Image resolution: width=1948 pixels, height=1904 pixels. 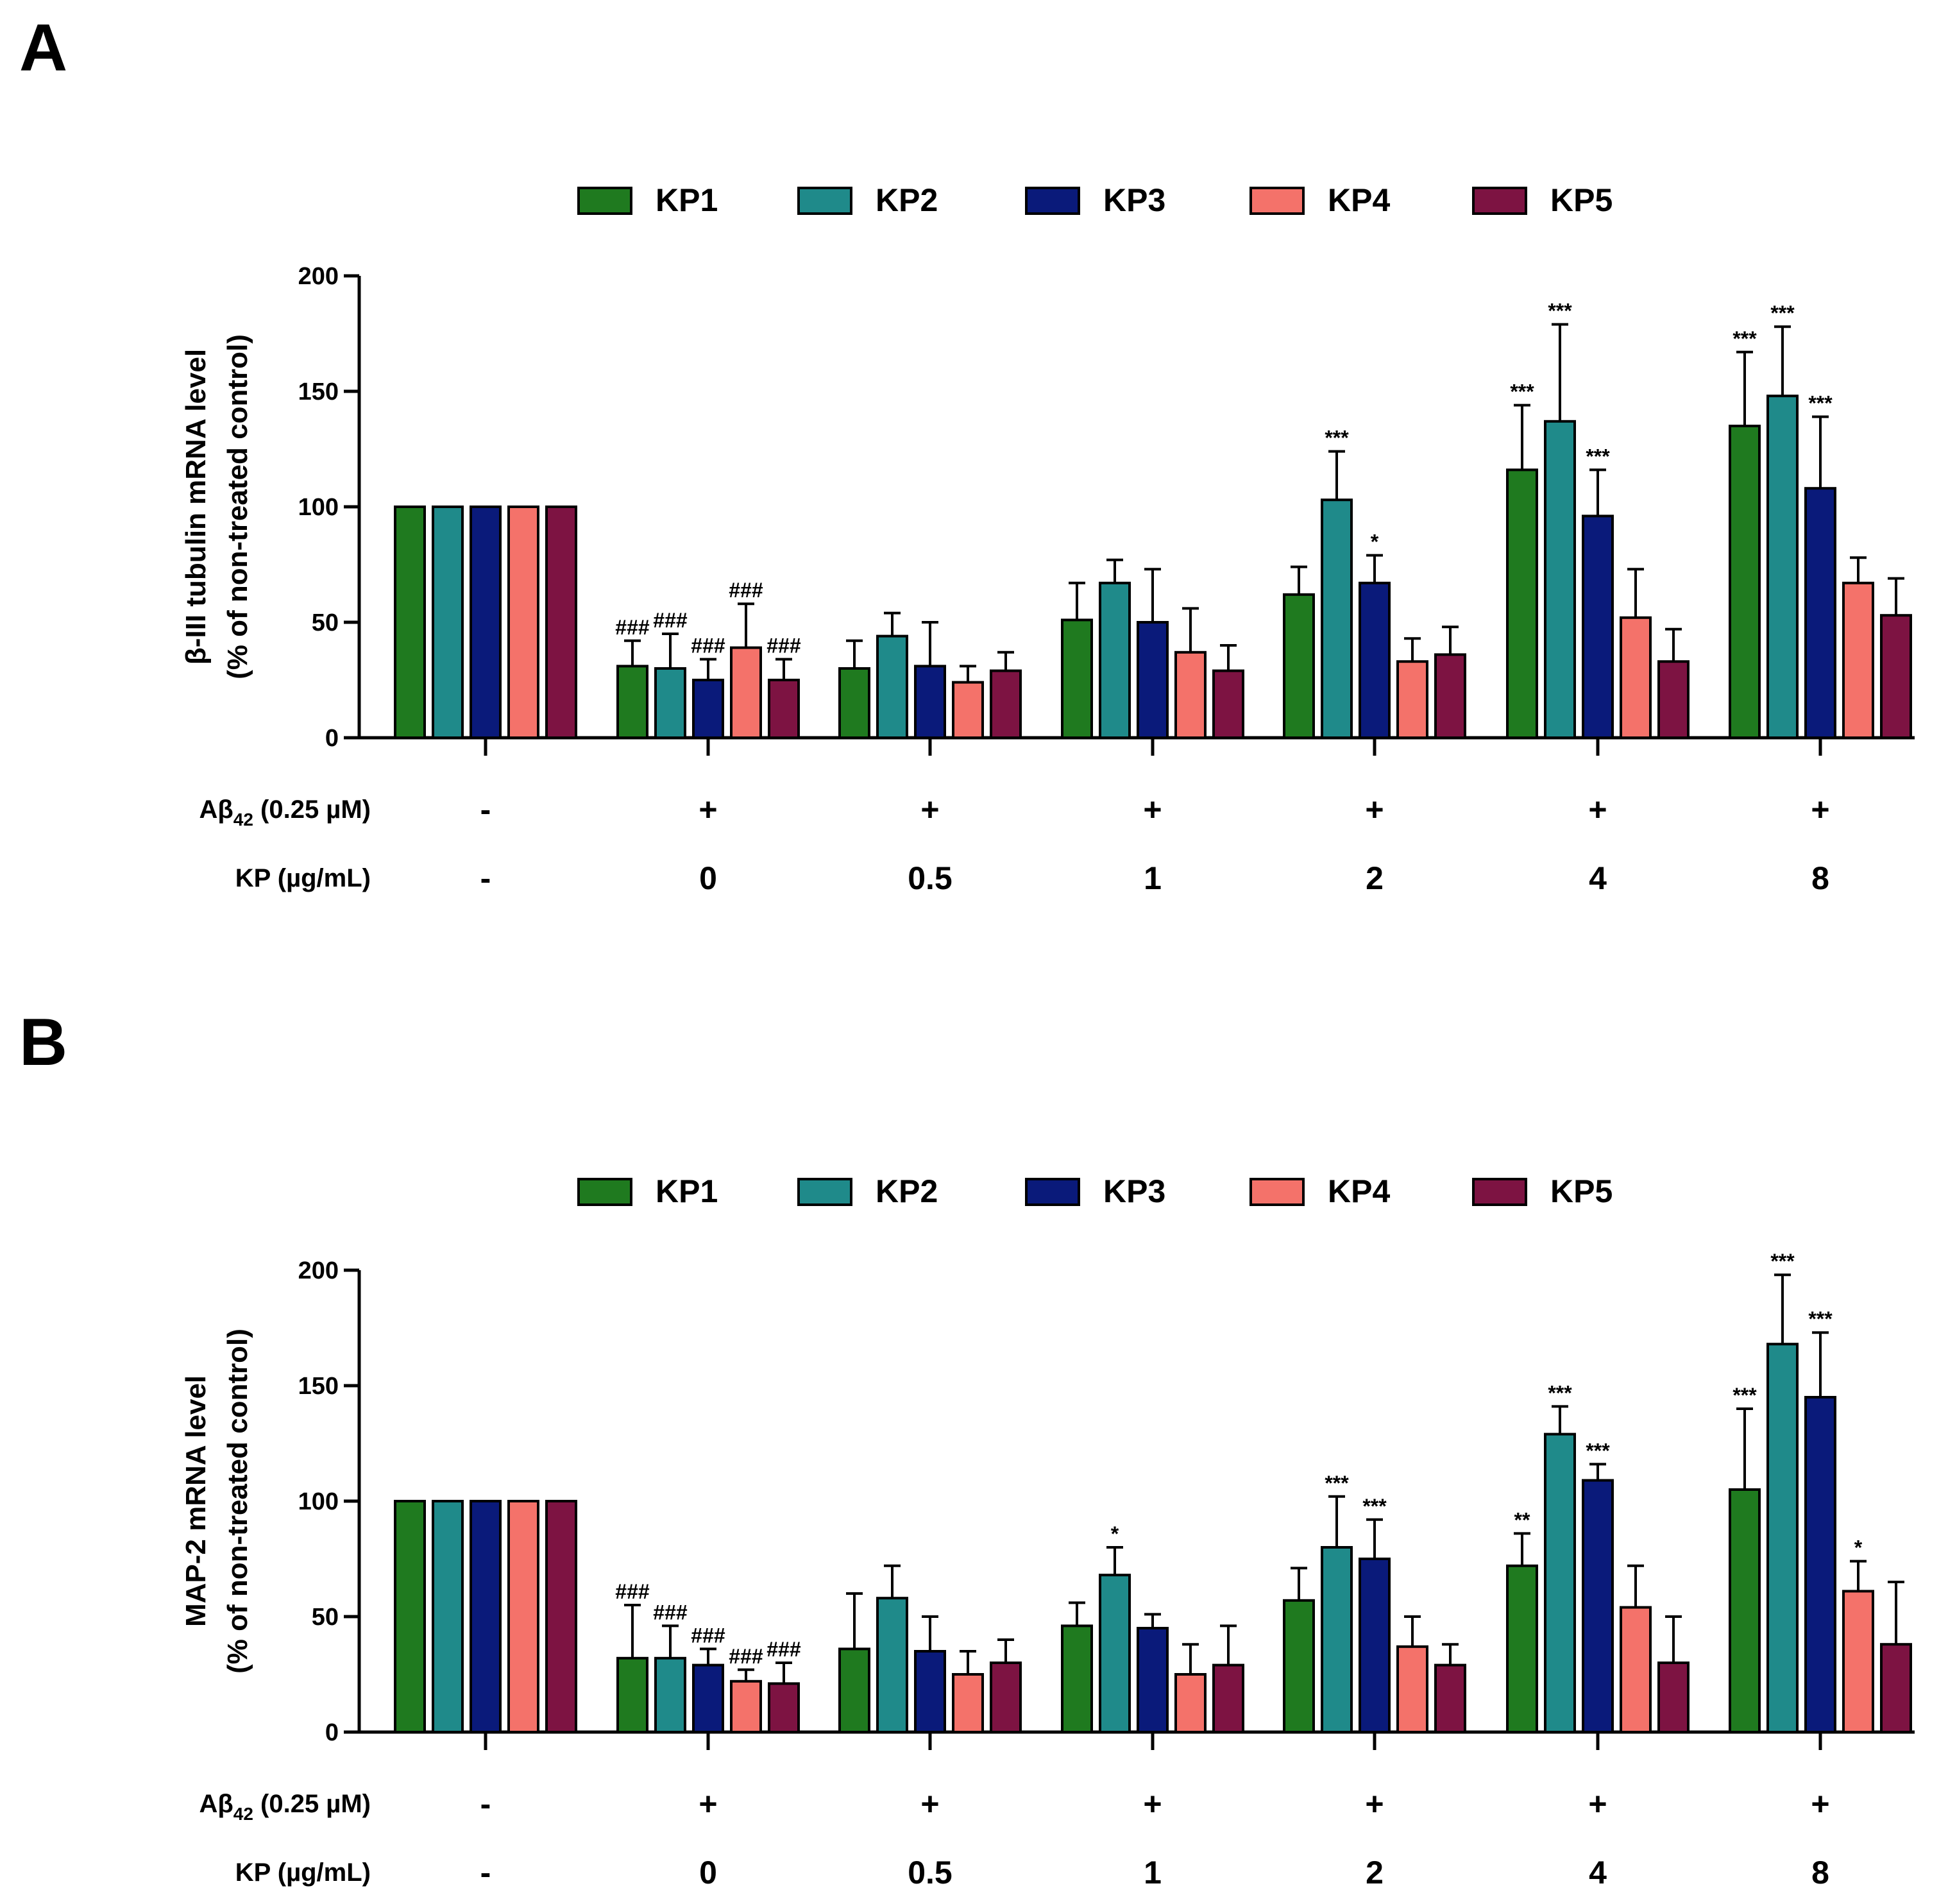 I want to click on panel-a-legend-label-kp4: KP4, so click(x=1359, y=200).